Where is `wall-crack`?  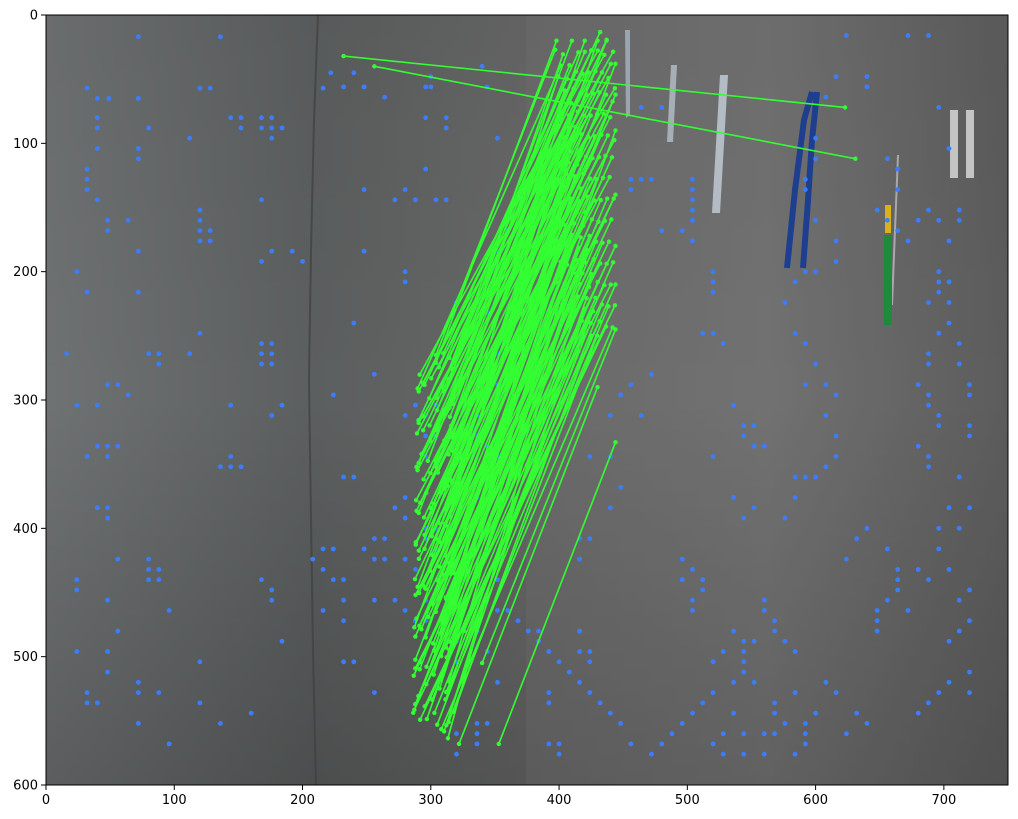 wall-crack is located at coordinates (313, 400).